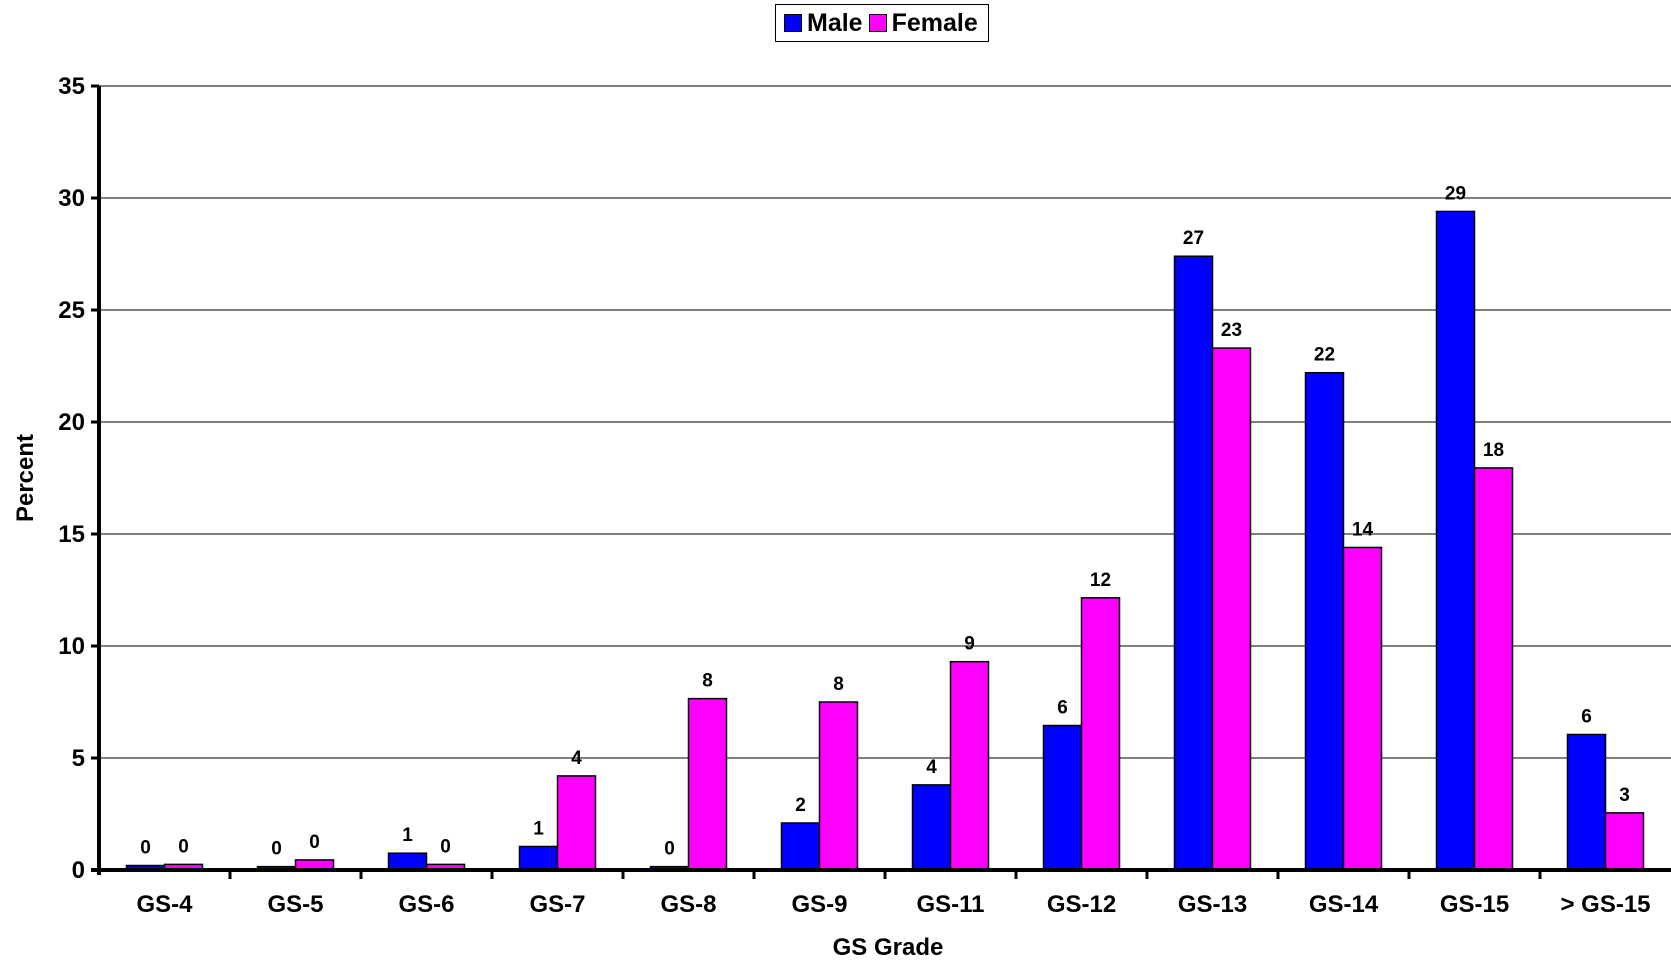 The image size is (1671, 963). Describe the element at coordinates (934, 22) in the screenshot. I see `legend-label-female: Female` at that location.